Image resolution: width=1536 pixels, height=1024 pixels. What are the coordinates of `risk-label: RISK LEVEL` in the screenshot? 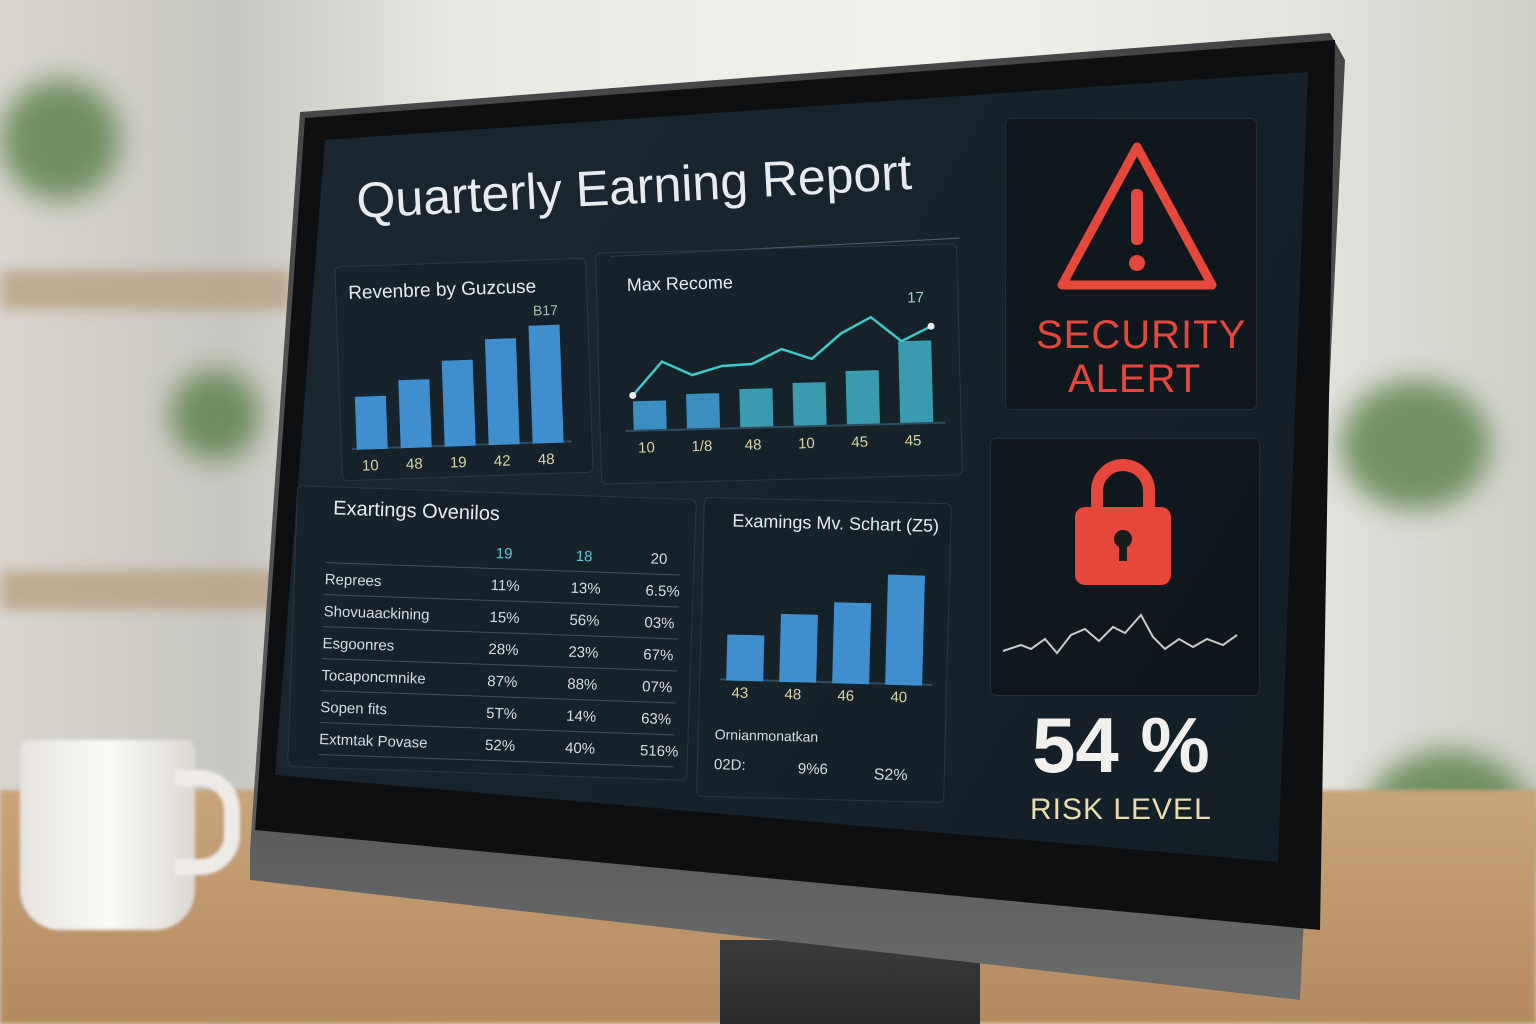 It's located at (1121, 809).